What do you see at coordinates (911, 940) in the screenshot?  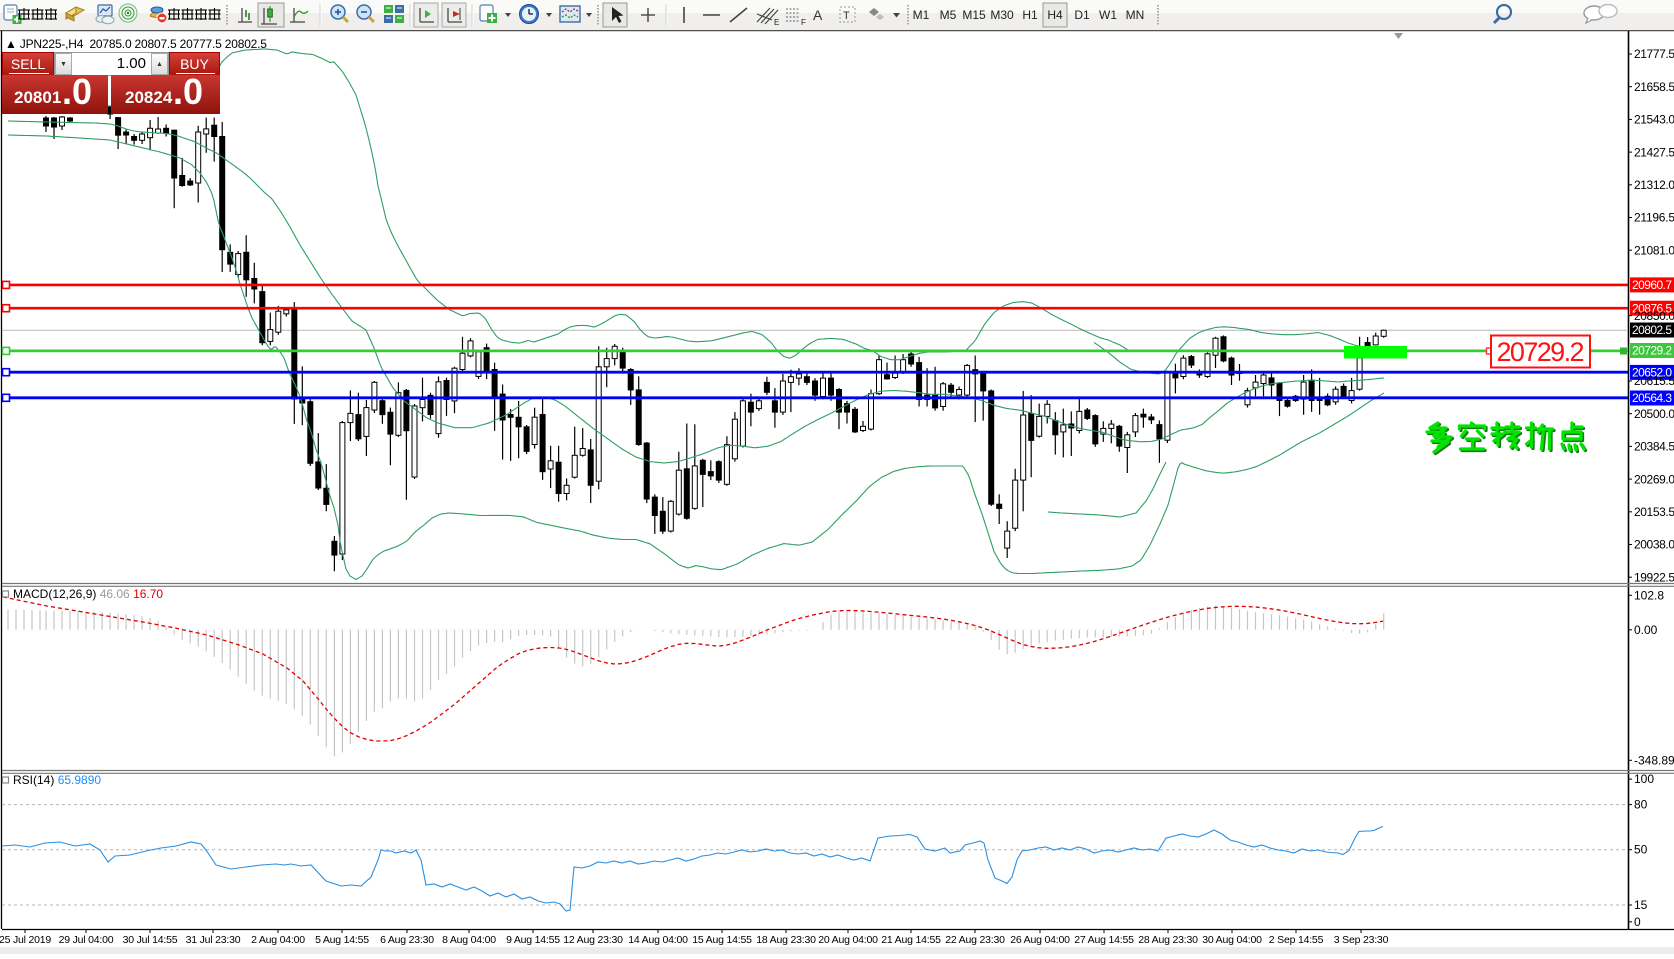 I see `svg-text: 21 Aug 14:55` at bounding box center [911, 940].